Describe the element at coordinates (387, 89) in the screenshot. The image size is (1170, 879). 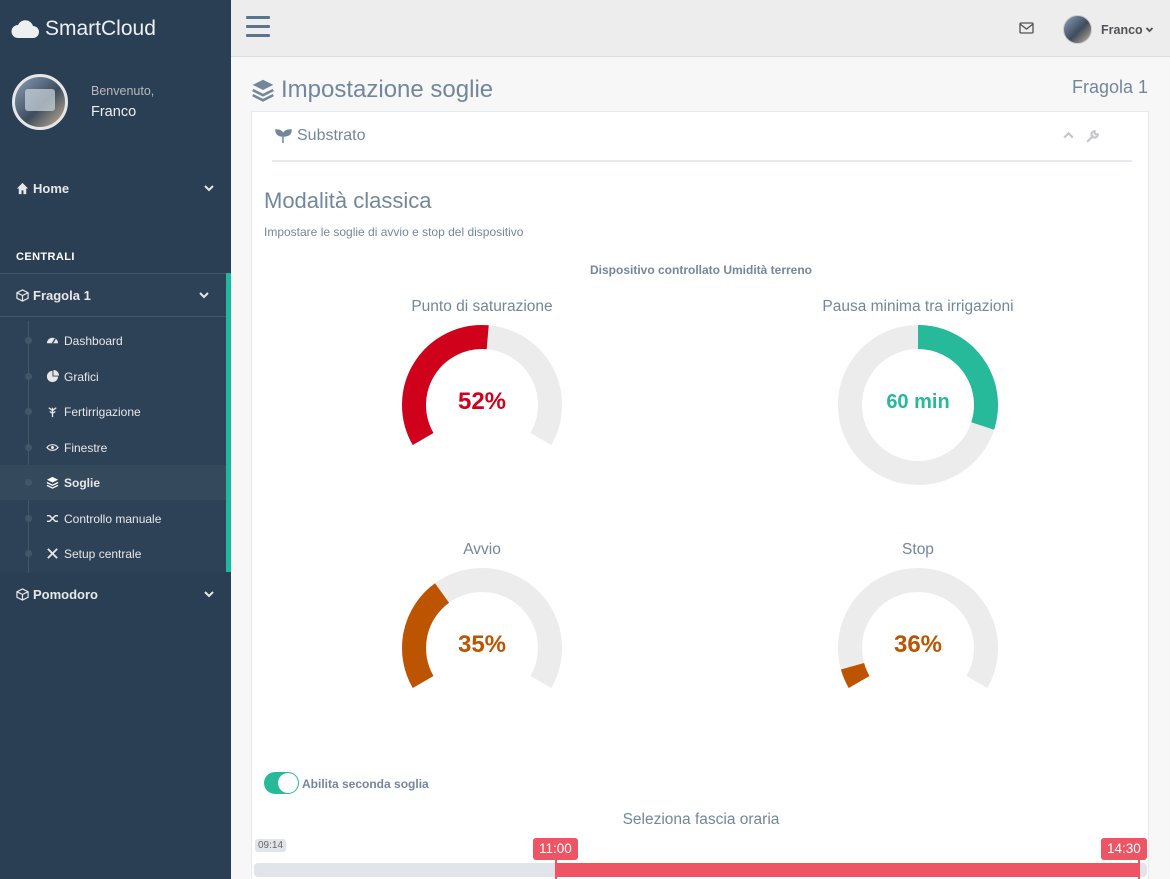
I see `page-title-text: Impostazione soglie` at that location.